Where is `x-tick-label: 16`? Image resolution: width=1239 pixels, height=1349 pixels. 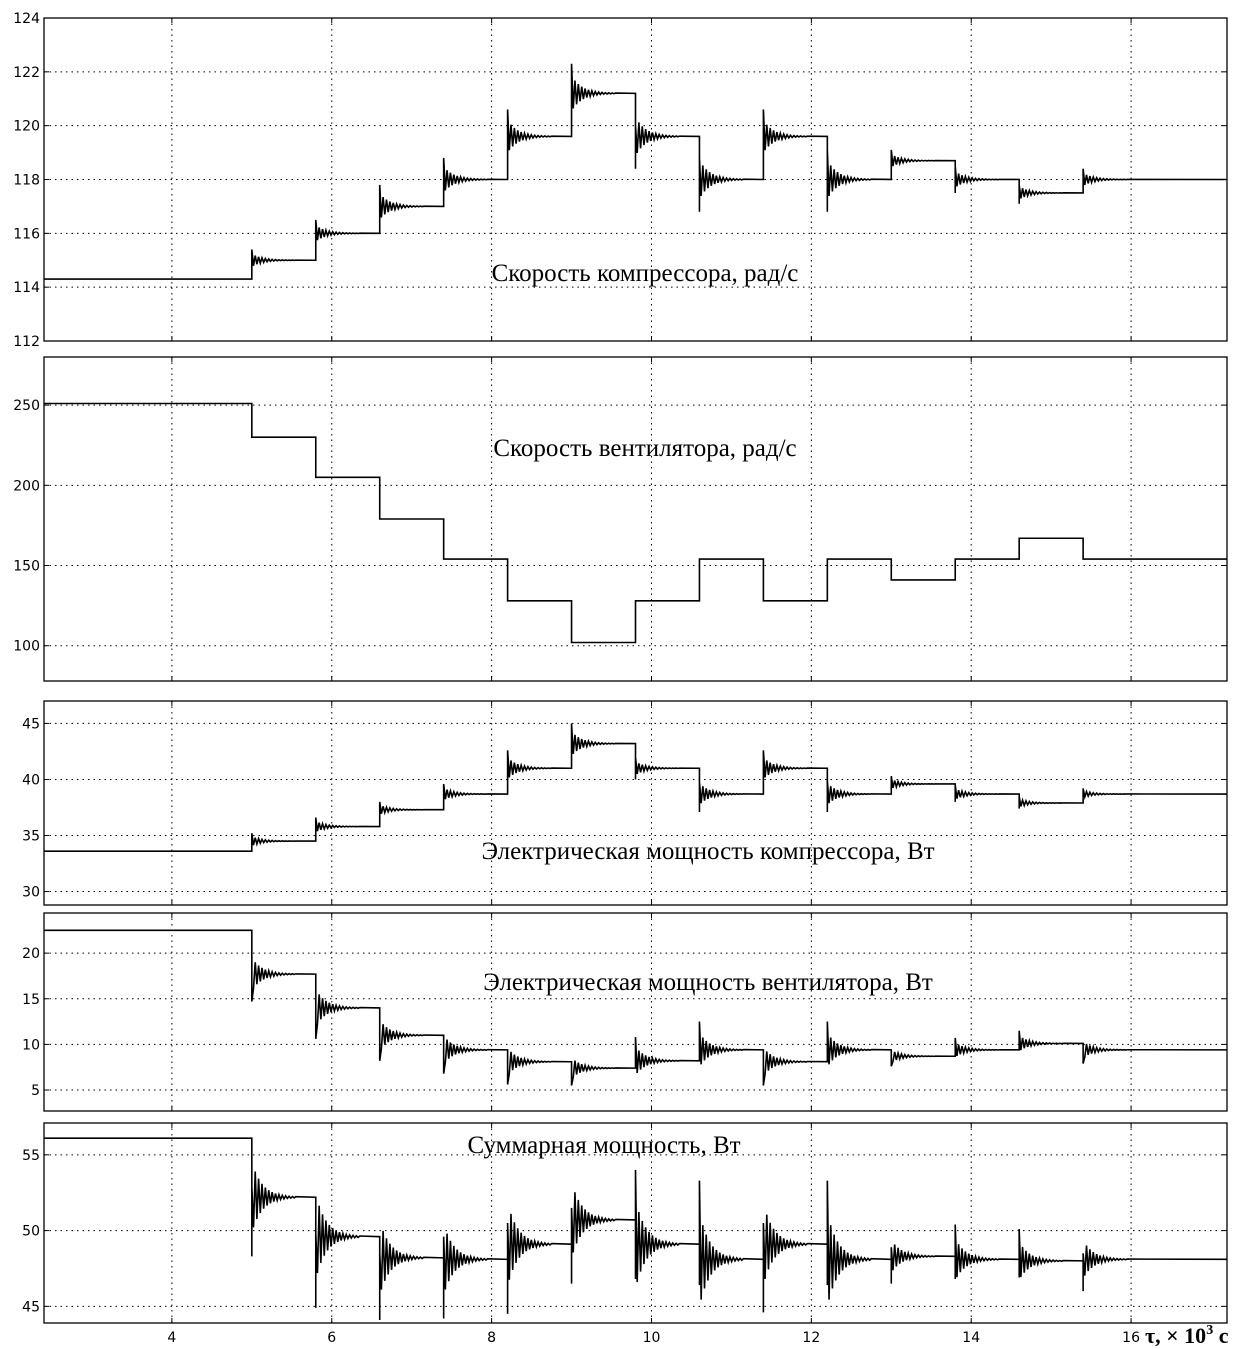 x-tick-label: 16 is located at coordinates (1131, 1338).